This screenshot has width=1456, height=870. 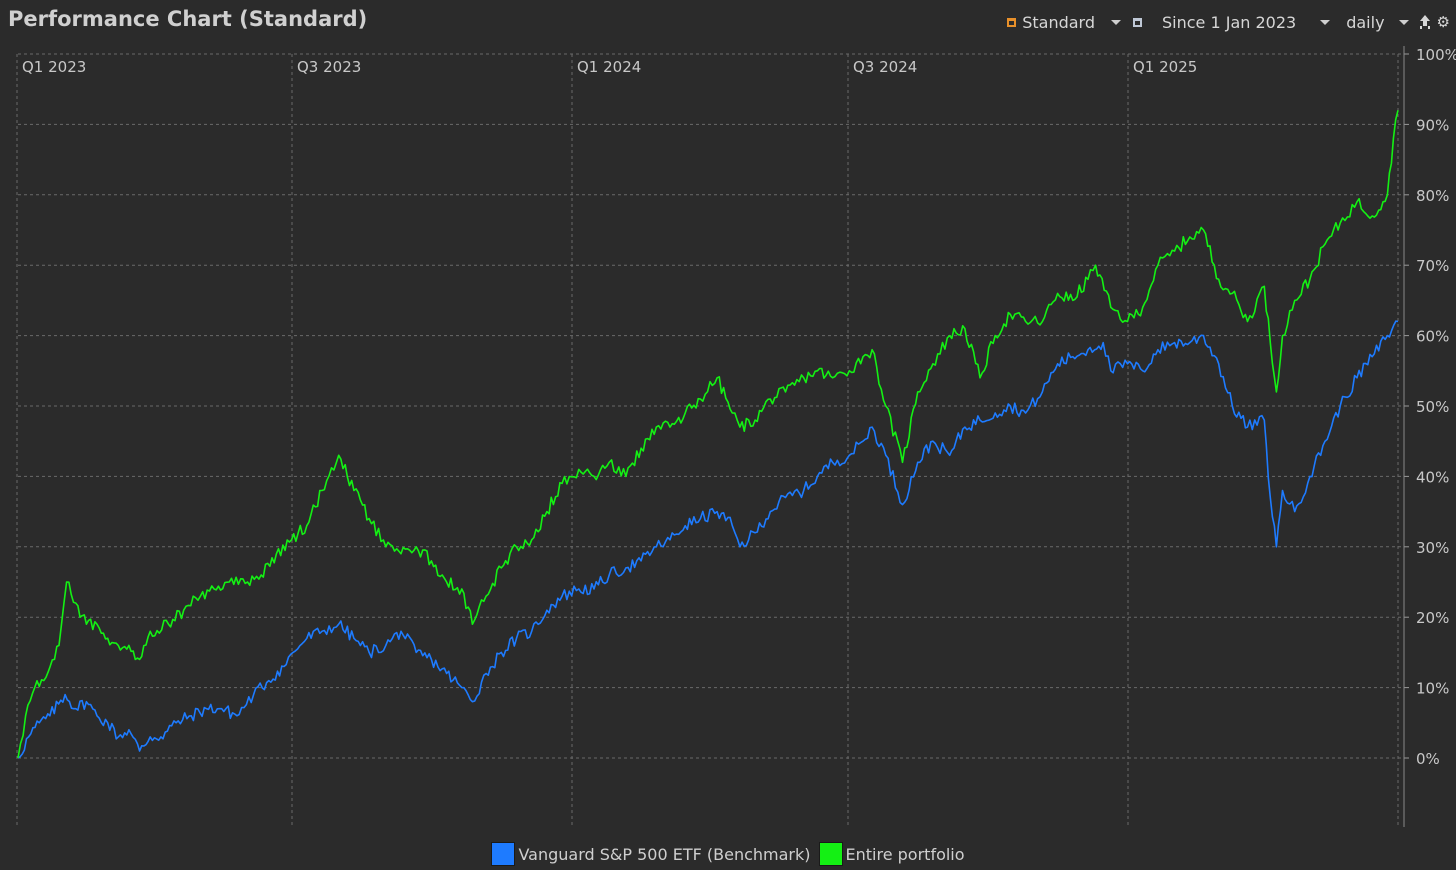 What do you see at coordinates (1432, 337) in the screenshot?
I see `y-tick-label: 60%` at bounding box center [1432, 337].